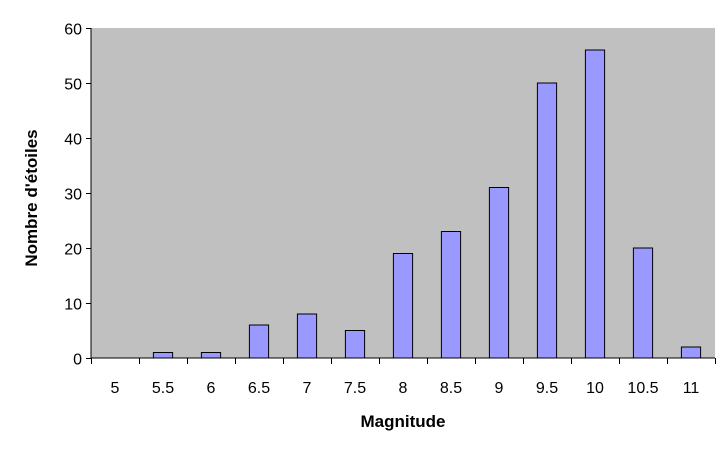  What do you see at coordinates (73, 140) in the screenshot?
I see `y-tick-label-40: 40` at bounding box center [73, 140].